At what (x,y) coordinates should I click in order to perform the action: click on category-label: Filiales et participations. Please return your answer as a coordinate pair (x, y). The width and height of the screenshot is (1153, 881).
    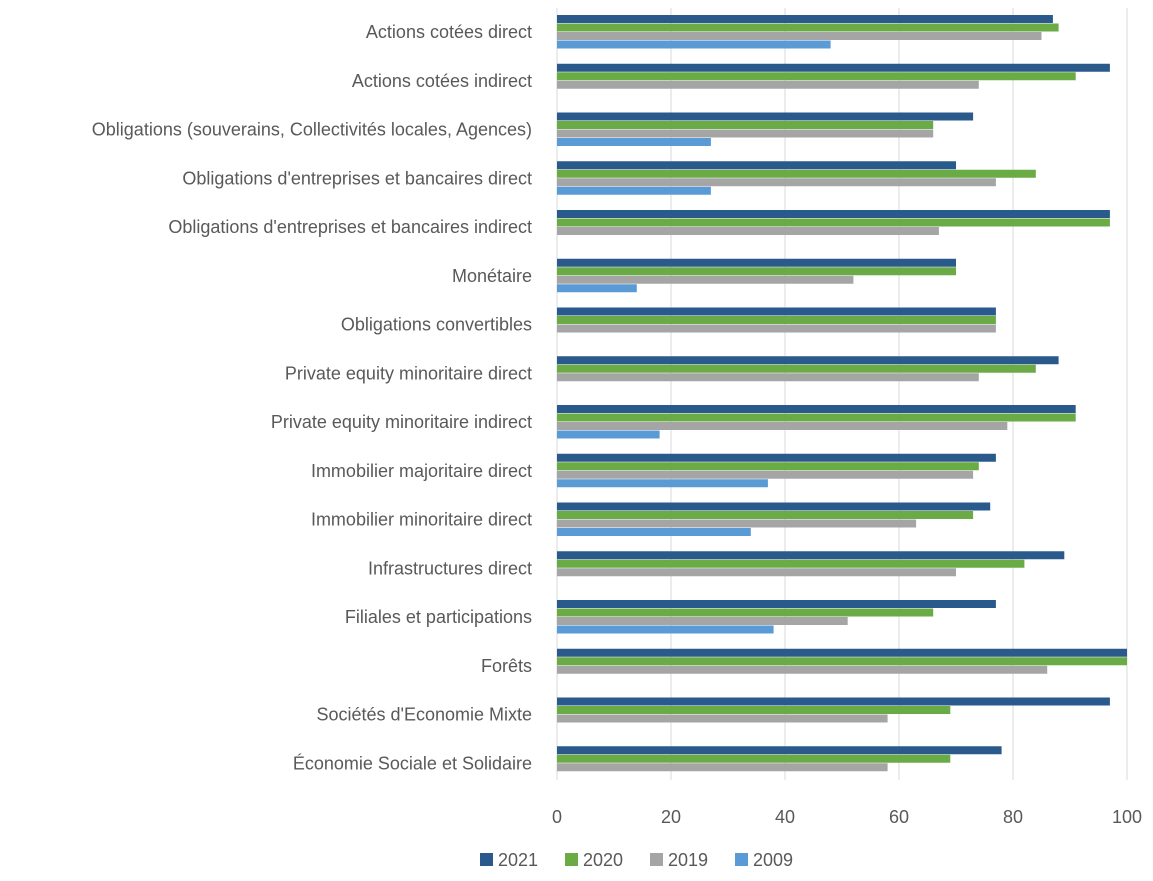
    Looking at the image, I should click on (438, 617).